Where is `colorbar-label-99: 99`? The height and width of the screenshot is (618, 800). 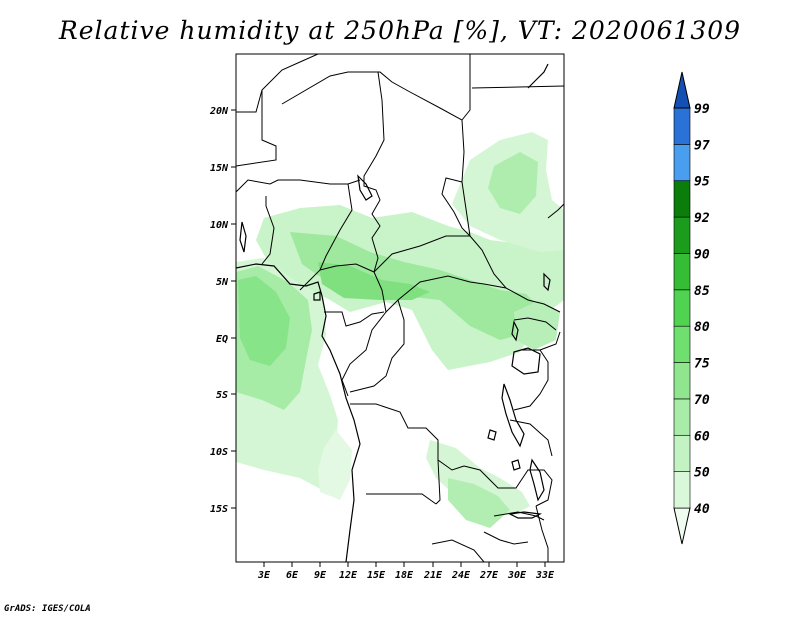 colorbar-label-99: 99 is located at coordinates (702, 109).